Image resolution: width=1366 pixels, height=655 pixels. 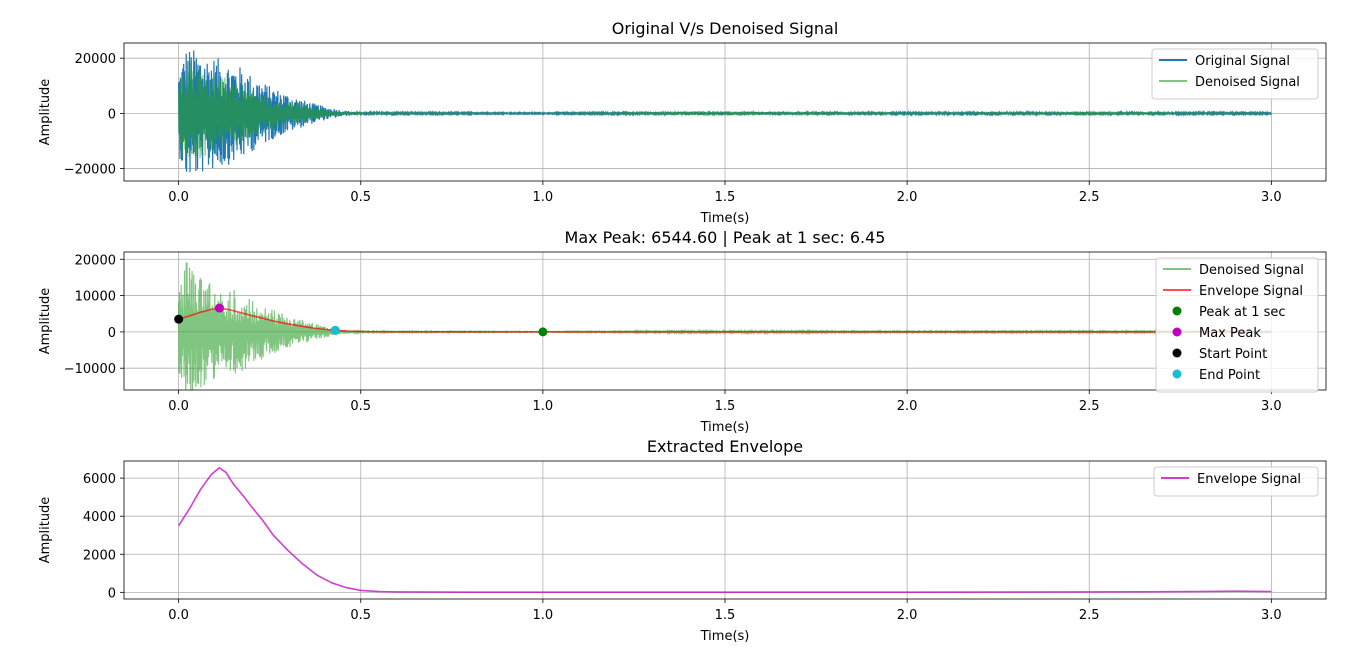 I want to click on legend-label: End Point, so click(x=1229, y=375).